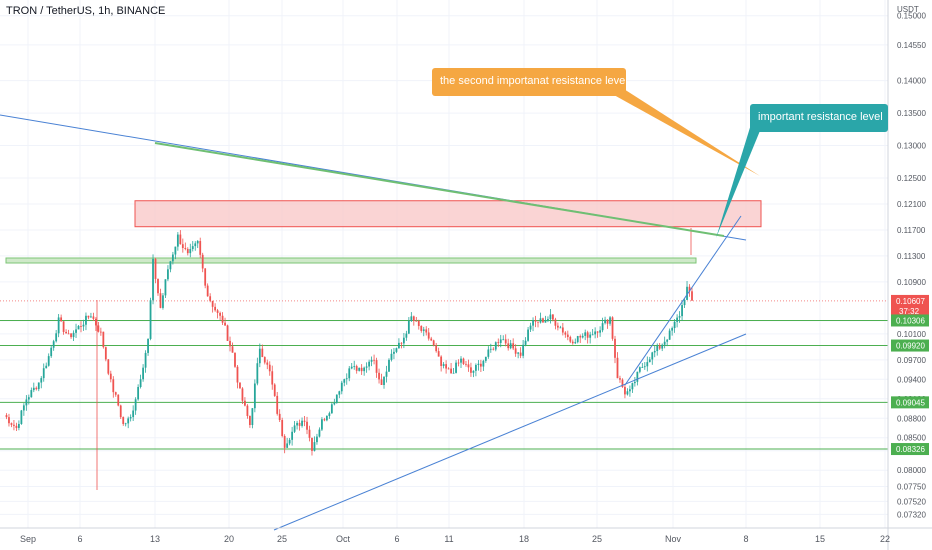  I want to click on currency-label: USDT, so click(908, 9).